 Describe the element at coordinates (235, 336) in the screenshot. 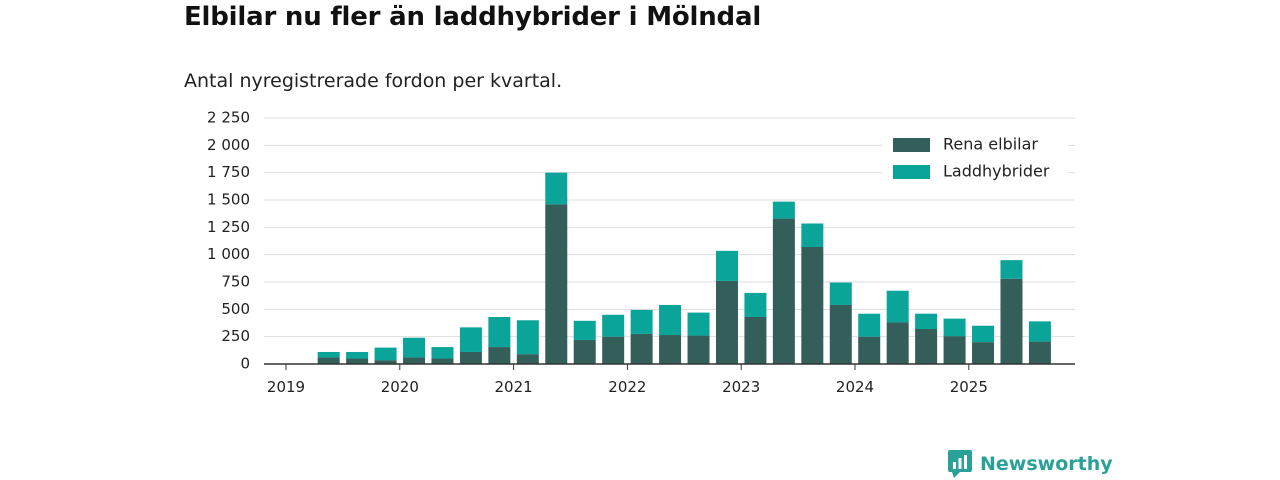

I see `y-tick-label: 250` at that location.